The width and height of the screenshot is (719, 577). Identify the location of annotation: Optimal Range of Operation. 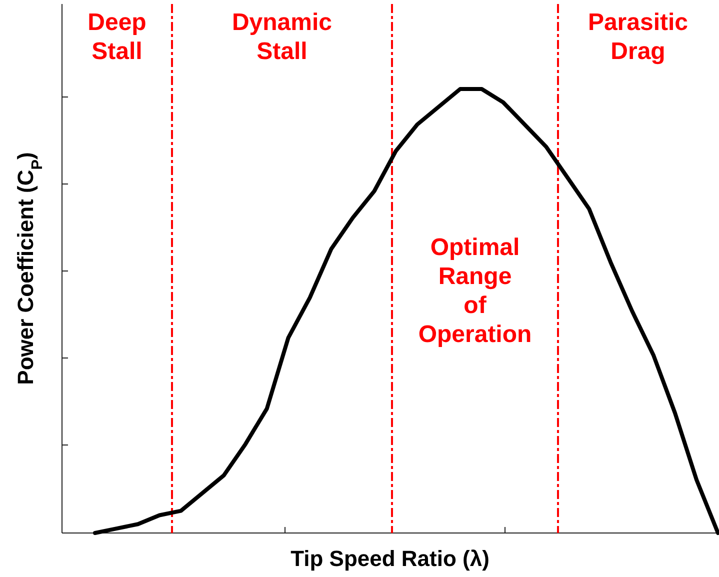
(475, 291).